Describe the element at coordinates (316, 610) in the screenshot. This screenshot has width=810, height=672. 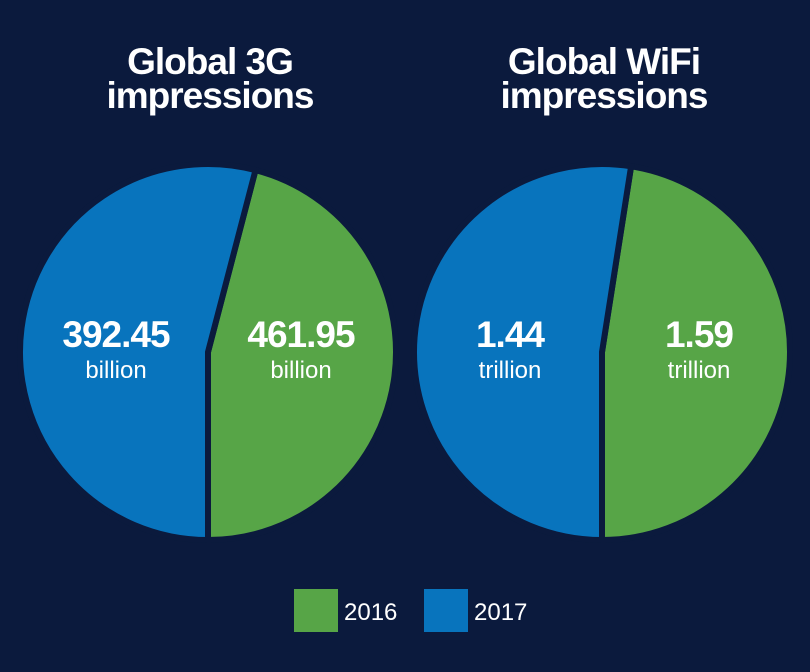
I see `legend-swatch-2016` at that location.